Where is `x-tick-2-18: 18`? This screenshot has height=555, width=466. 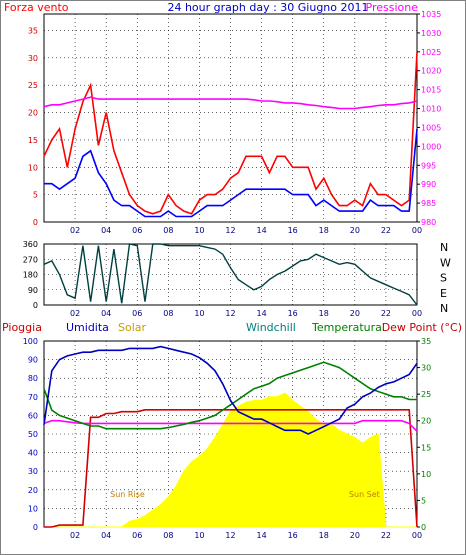
x-tick-2-18: 18 is located at coordinates (324, 535).